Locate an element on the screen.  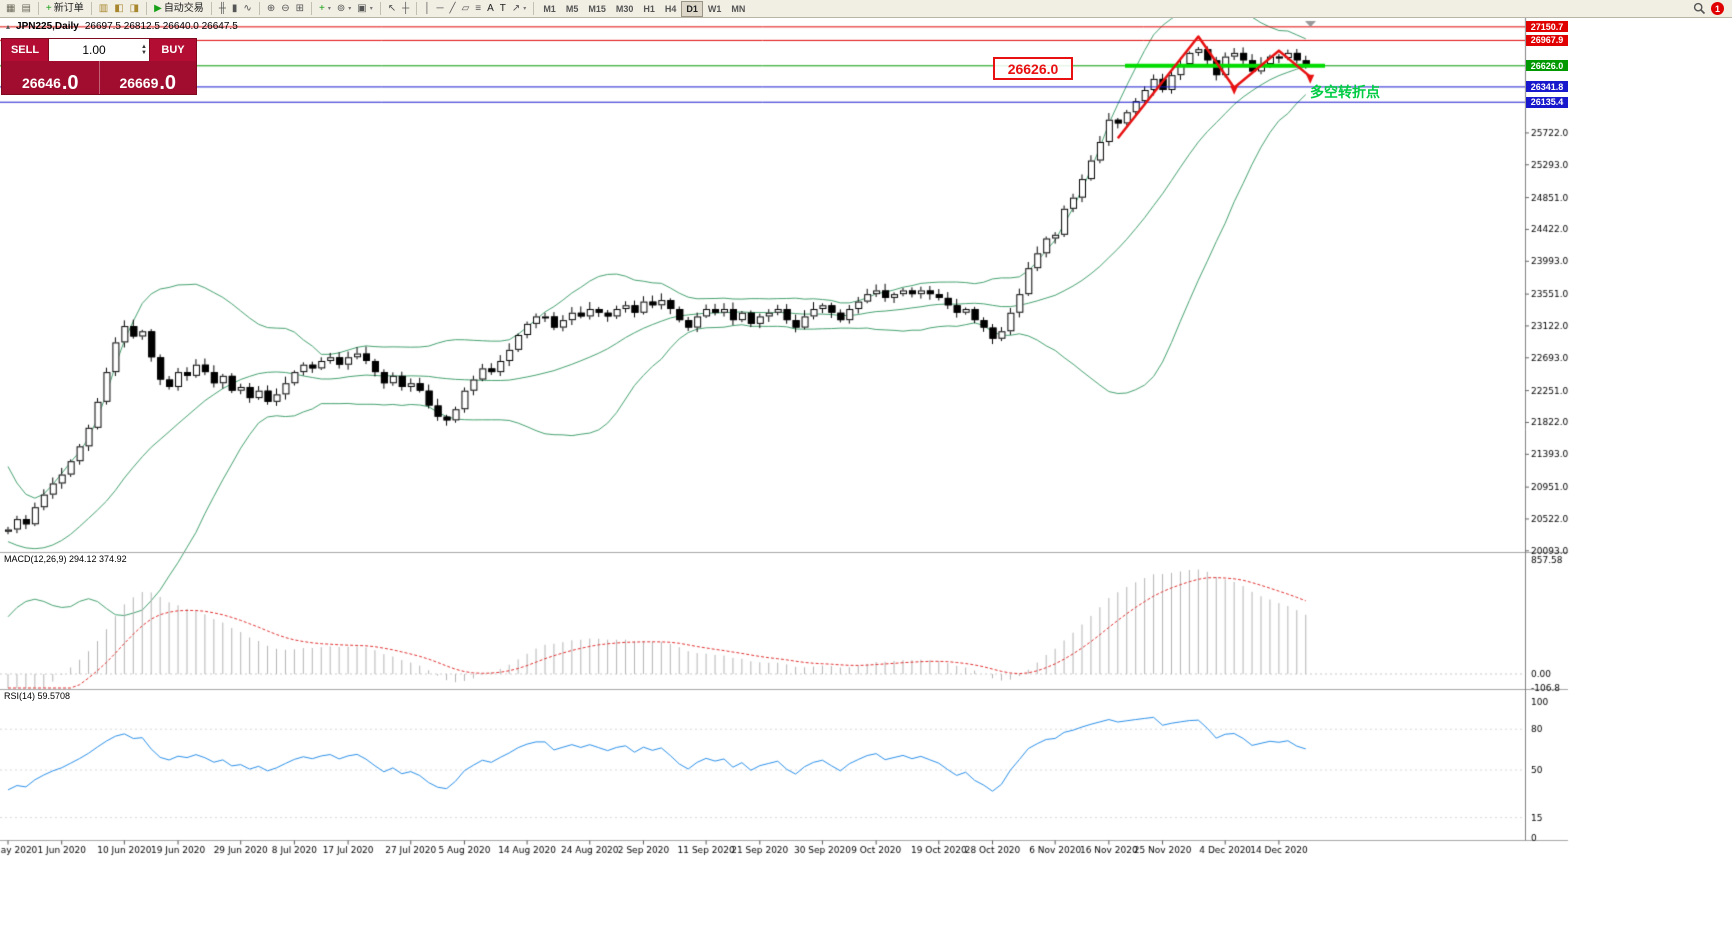
notification-badge: 1 is located at coordinates (1717, 8).